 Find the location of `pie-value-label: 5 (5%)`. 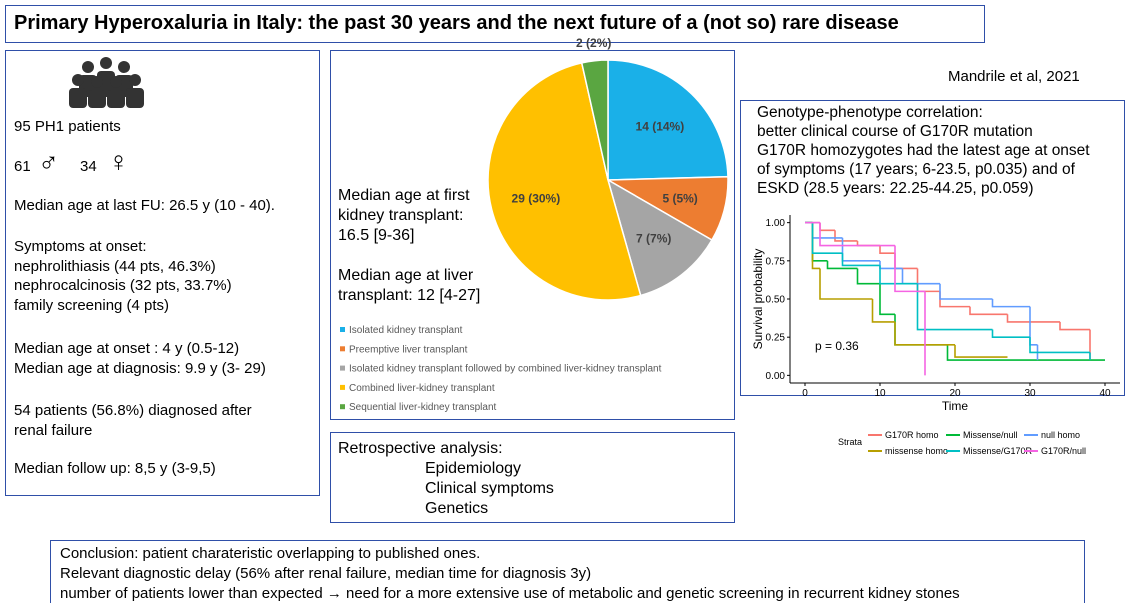

pie-value-label: 5 (5%) is located at coordinates (679, 198).